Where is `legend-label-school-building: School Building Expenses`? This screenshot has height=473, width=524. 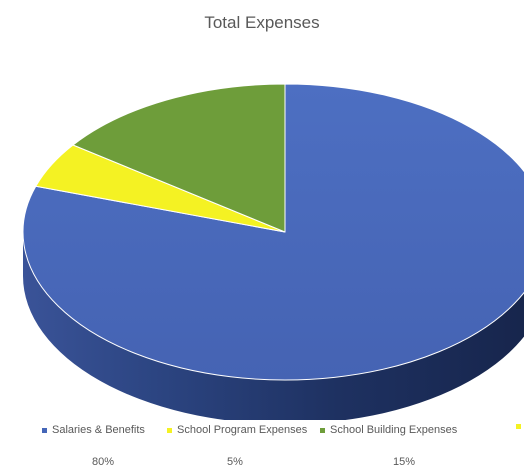
legend-label-school-building: School Building Expenses is located at coordinates (394, 430).